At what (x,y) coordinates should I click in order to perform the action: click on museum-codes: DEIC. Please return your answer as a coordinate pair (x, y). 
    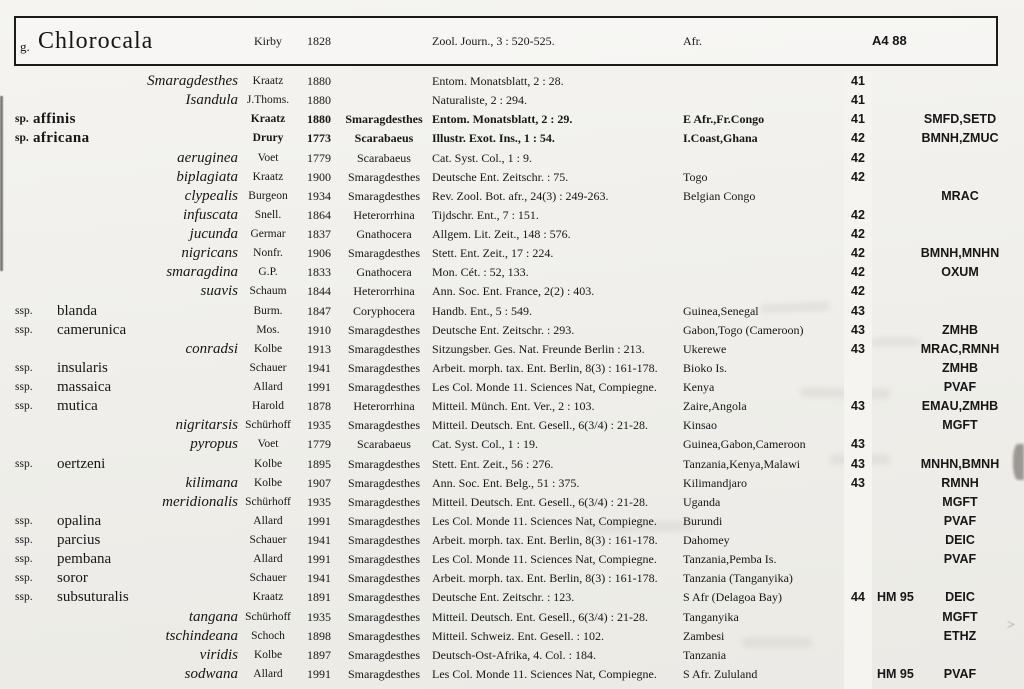
    Looking at the image, I should click on (960, 540).